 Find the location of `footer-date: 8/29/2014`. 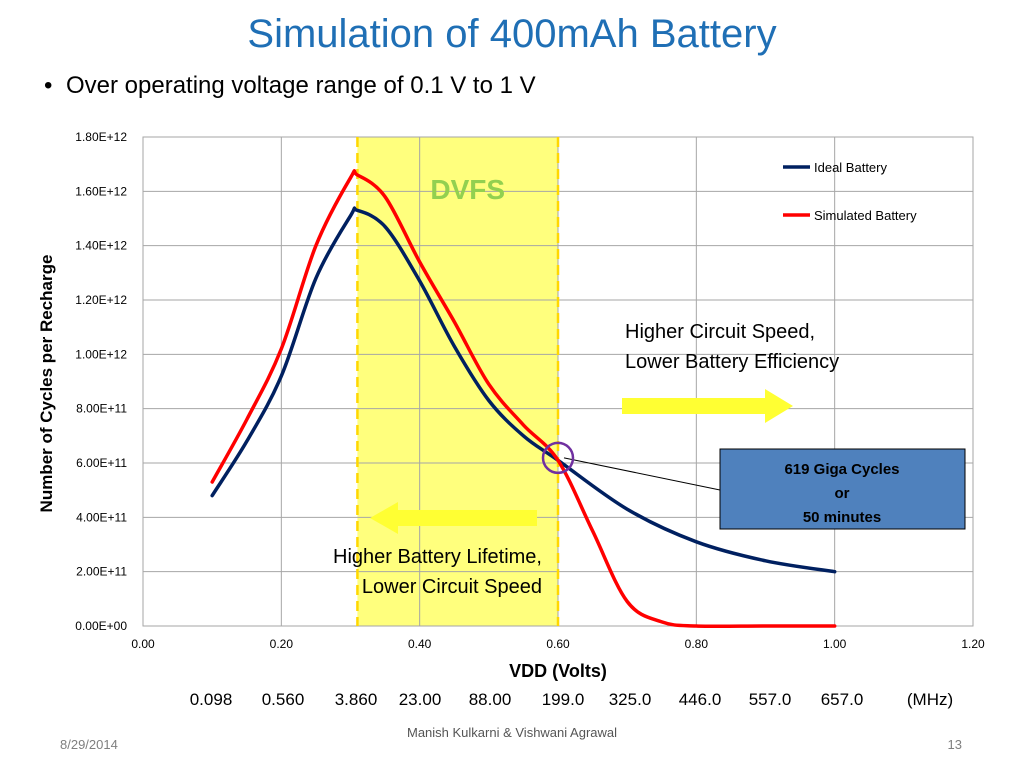

footer-date: 8/29/2014 is located at coordinates (89, 744).